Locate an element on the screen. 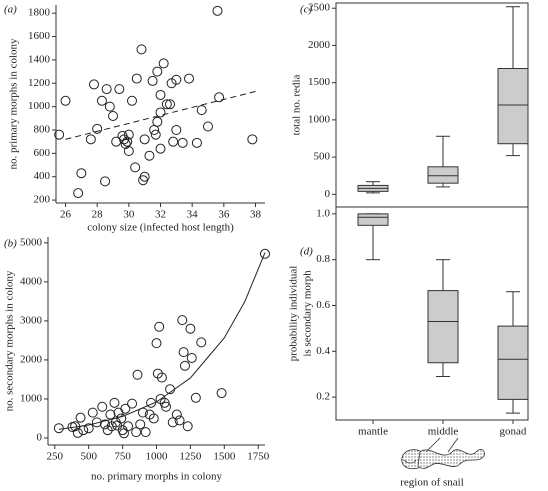  y-tick-label: 0.6 is located at coordinates (323, 305).